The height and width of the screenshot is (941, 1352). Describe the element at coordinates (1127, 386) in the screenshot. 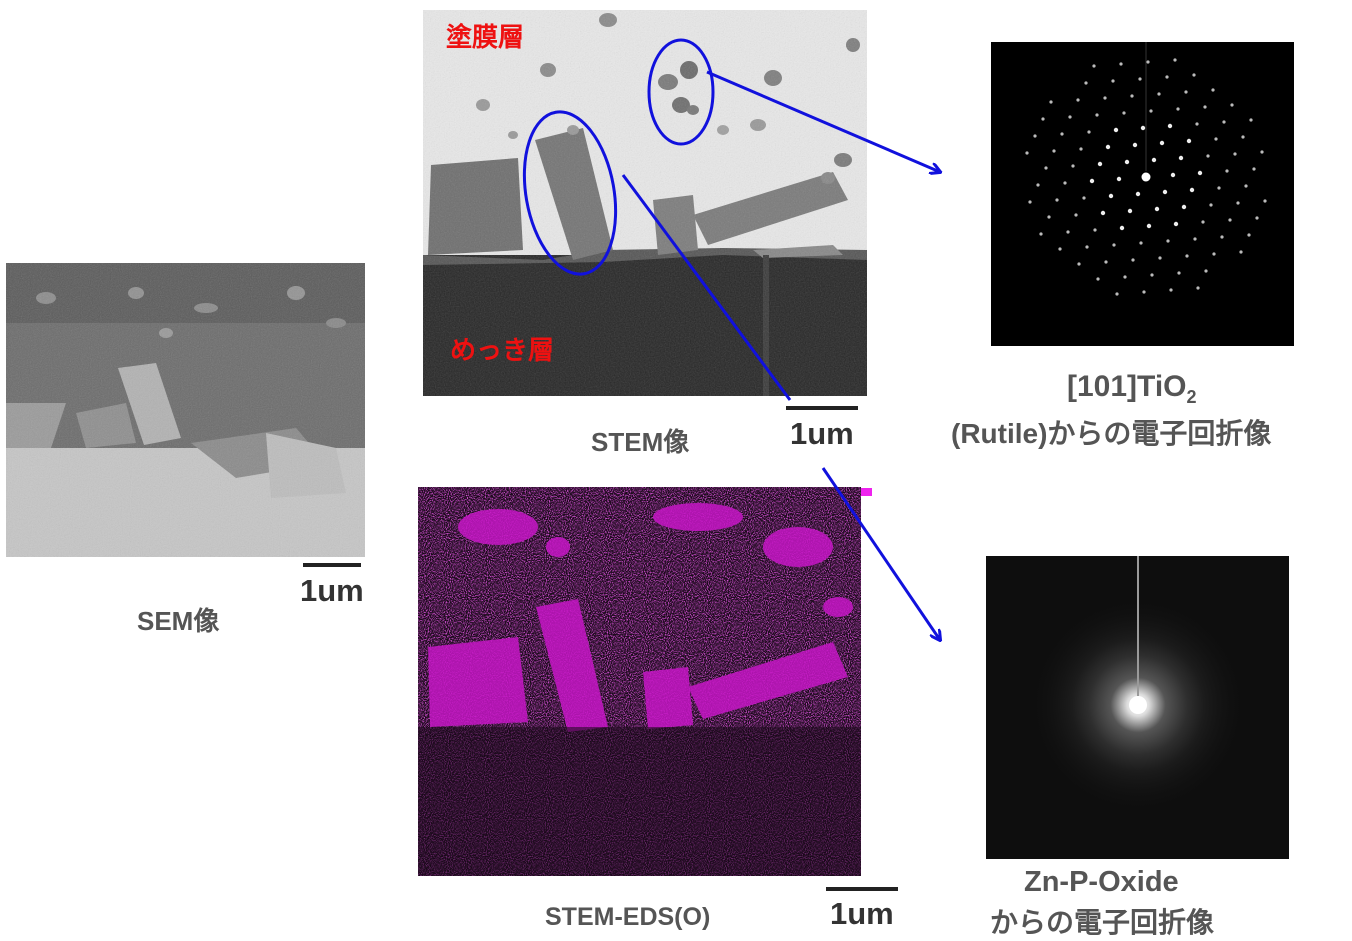

I see `tio2-caption-main: [101]TiO` at that location.